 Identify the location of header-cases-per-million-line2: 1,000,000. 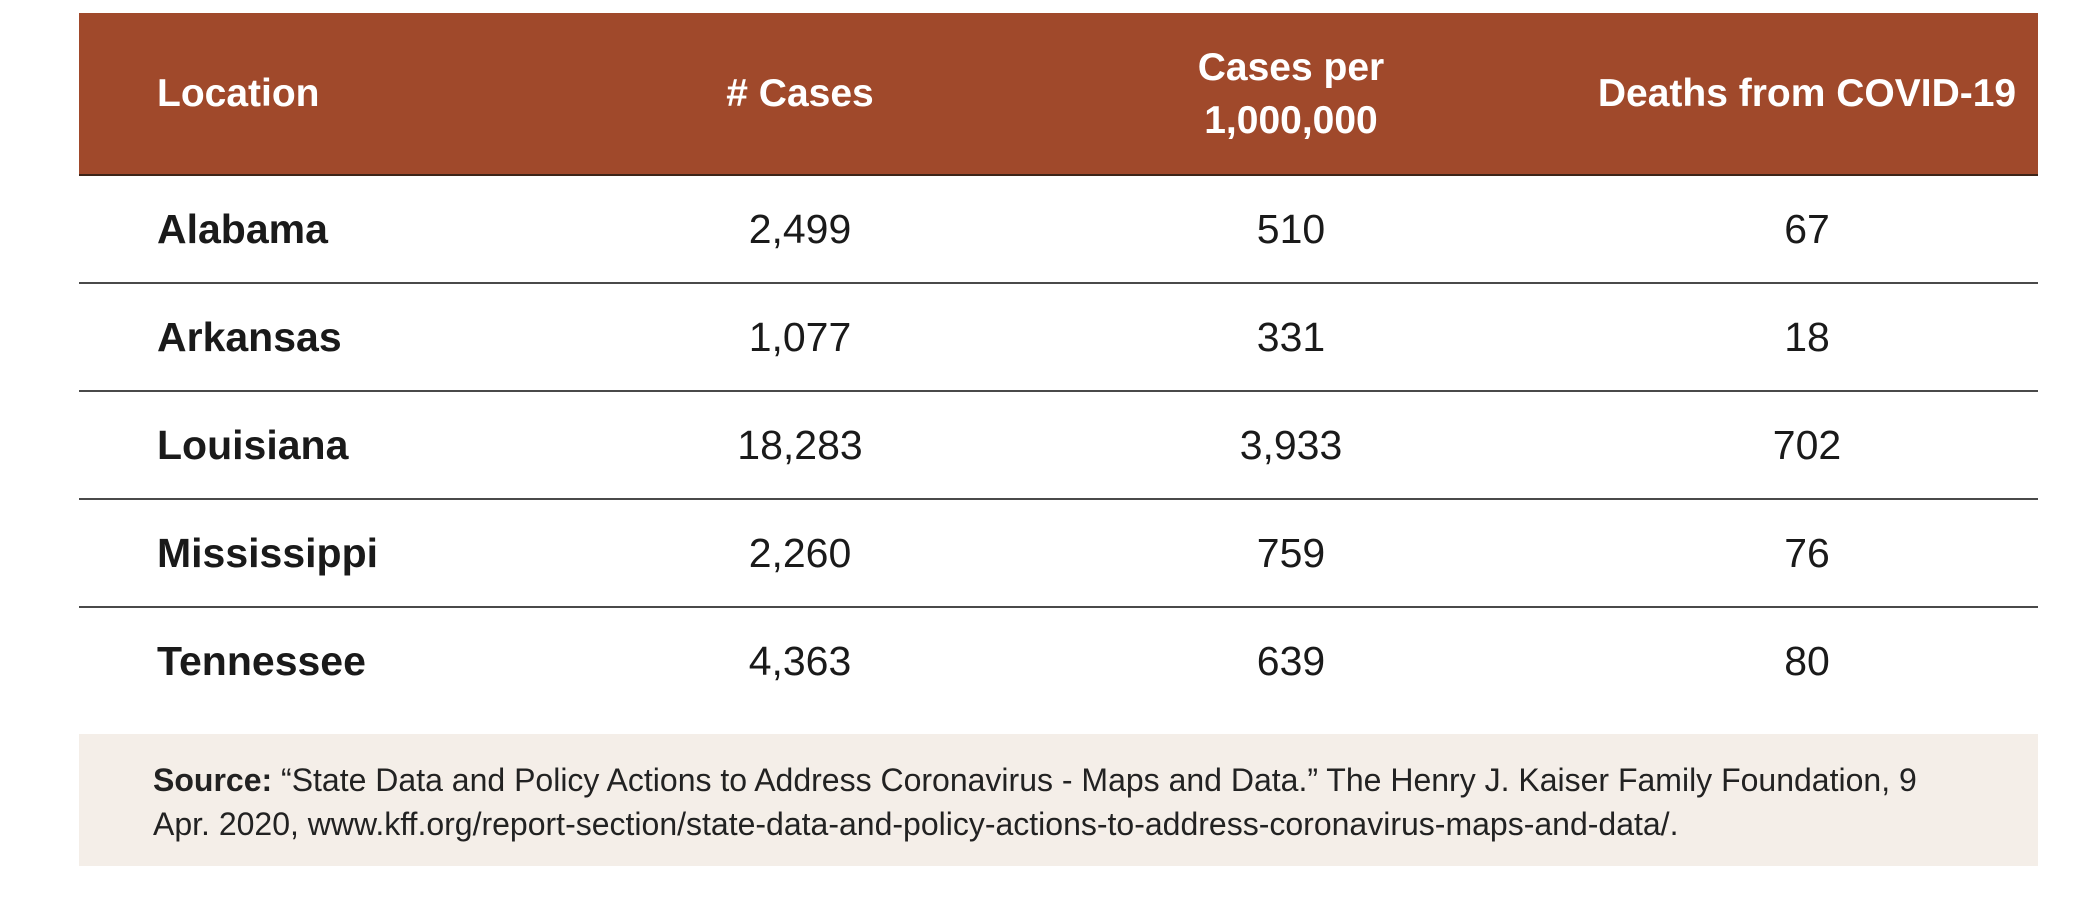
(1291, 120).